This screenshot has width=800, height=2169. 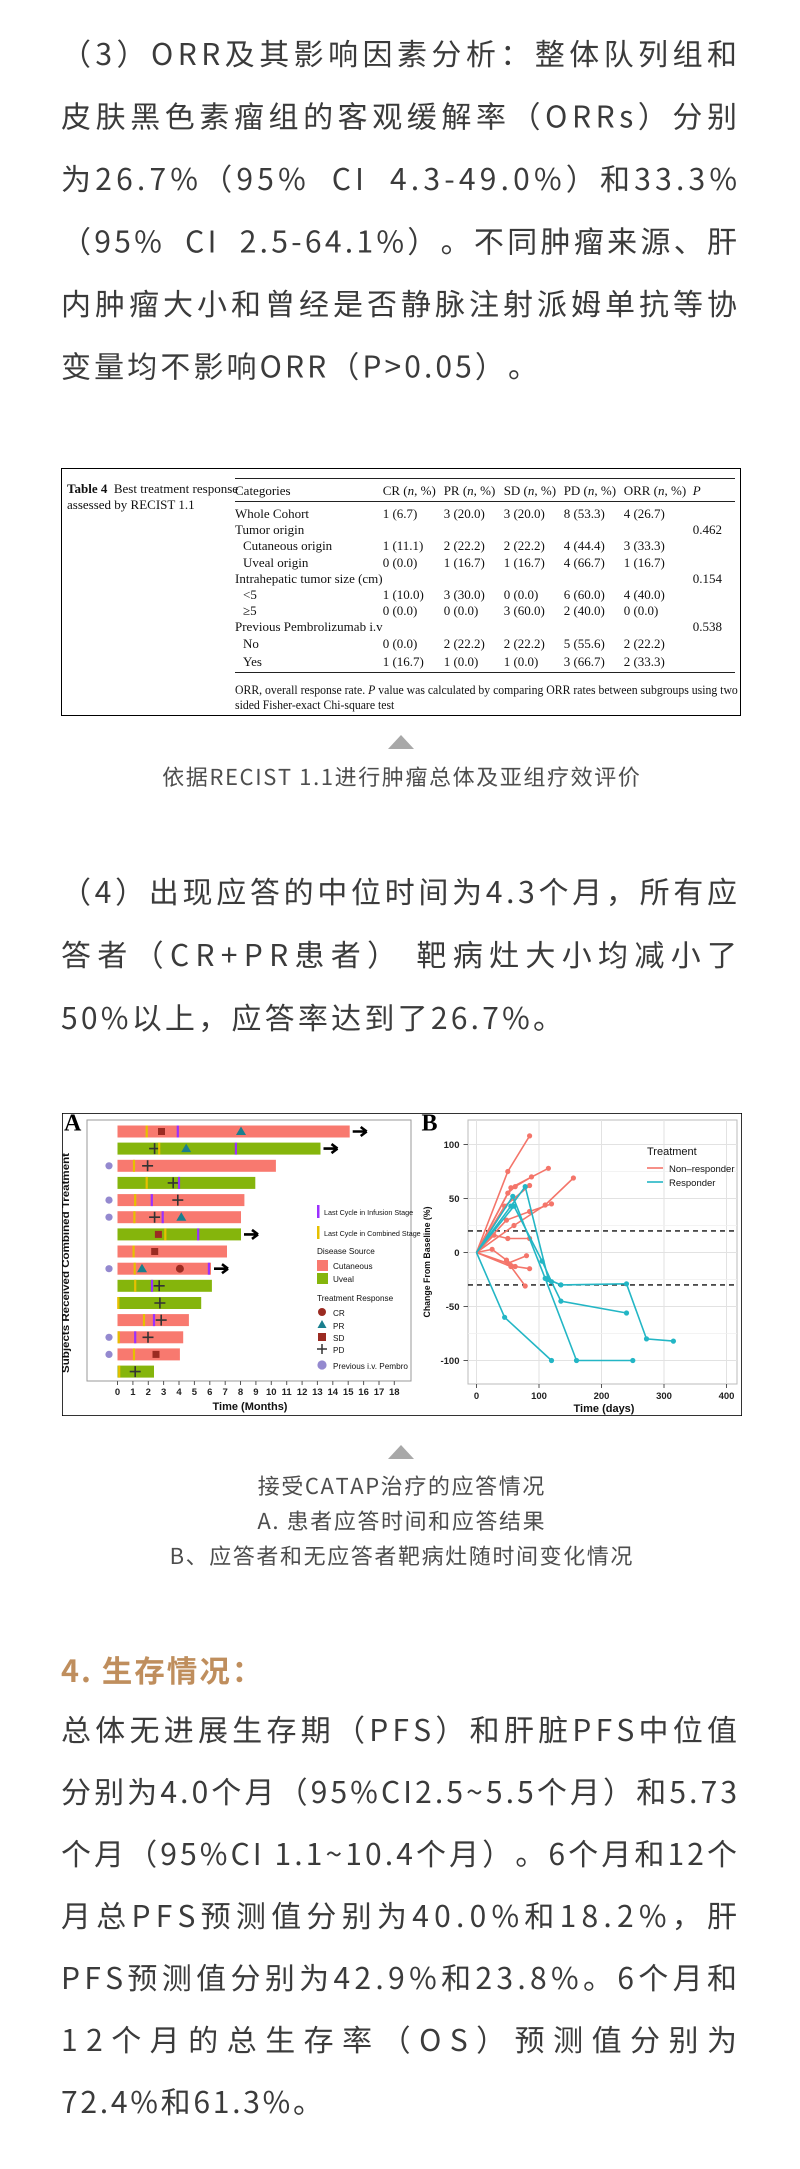 What do you see at coordinates (250, 1407) in the screenshot?
I see `svg-text: Time (Months)` at bounding box center [250, 1407].